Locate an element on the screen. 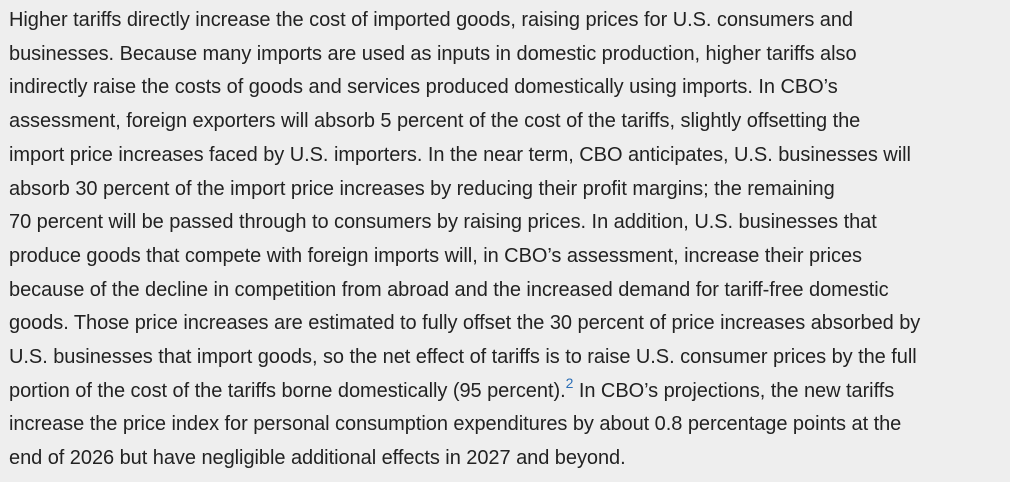 This screenshot has width=1010, height=482. footnote-link: 2 is located at coordinates (569, 382).